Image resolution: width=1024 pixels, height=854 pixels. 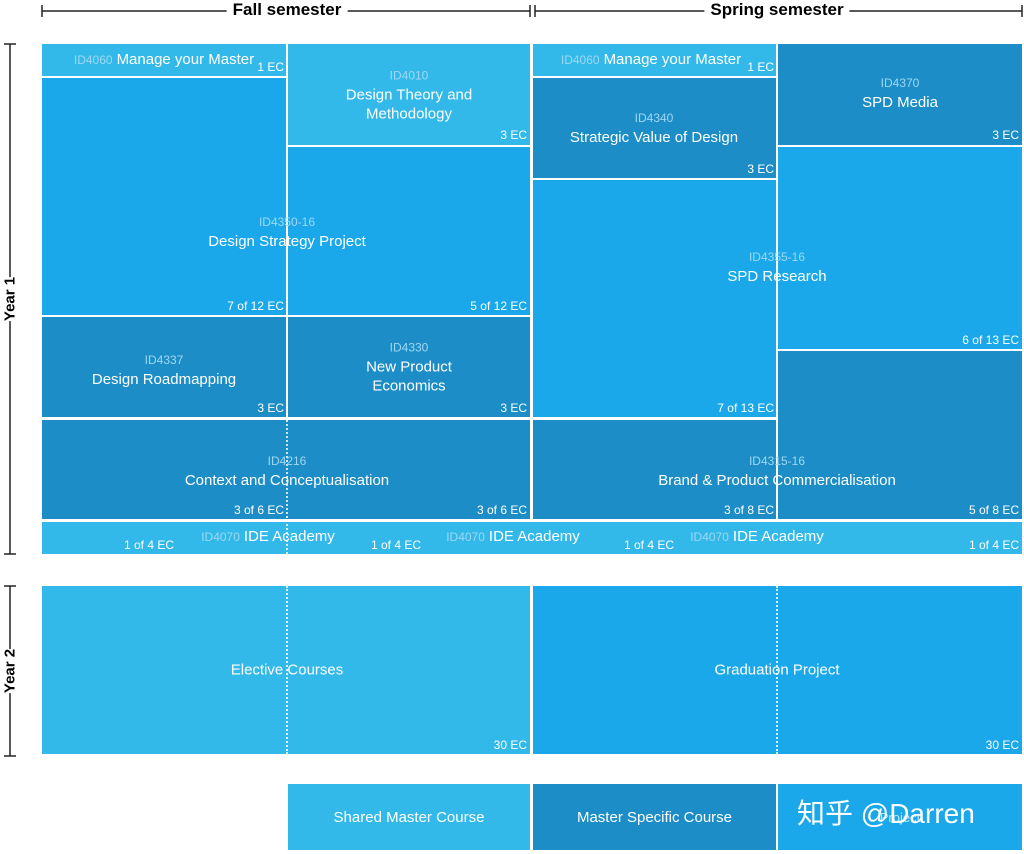 What do you see at coordinates (498, 306) in the screenshot?
I see `credits: 5 of 12 EC` at bounding box center [498, 306].